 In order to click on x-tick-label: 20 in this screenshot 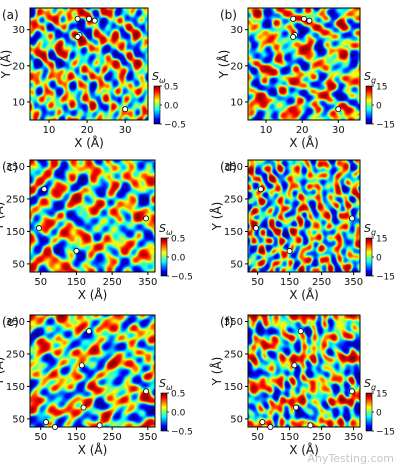, I will do `click(87, 130)`.